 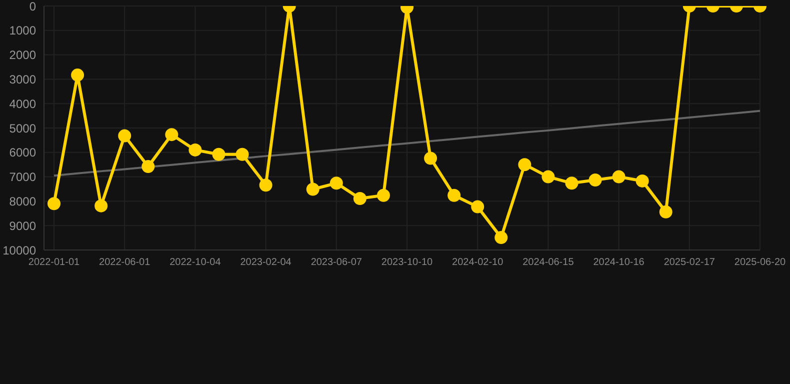 I want to click on x-tick-label: 2023-02-04, so click(x=266, y=262).